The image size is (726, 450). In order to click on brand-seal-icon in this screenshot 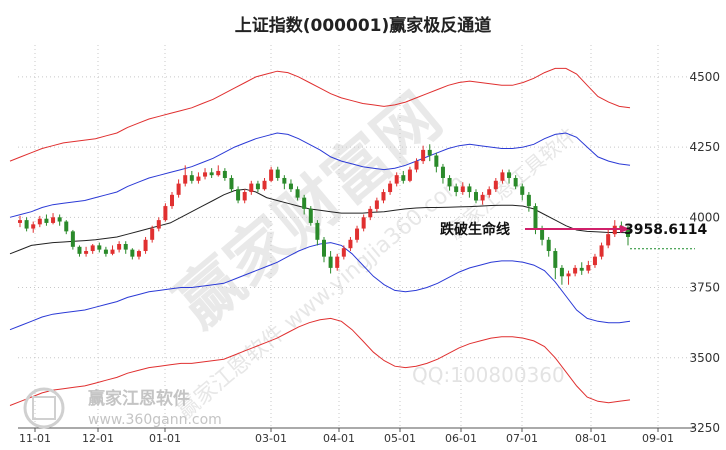, I will do `click(44, 408)`.